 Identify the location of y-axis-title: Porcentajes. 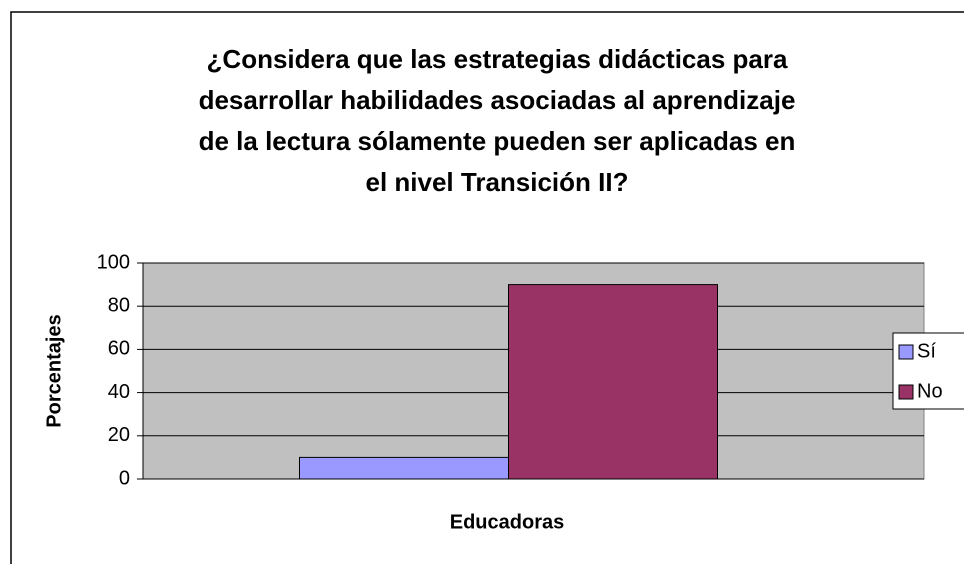
(54, 370).